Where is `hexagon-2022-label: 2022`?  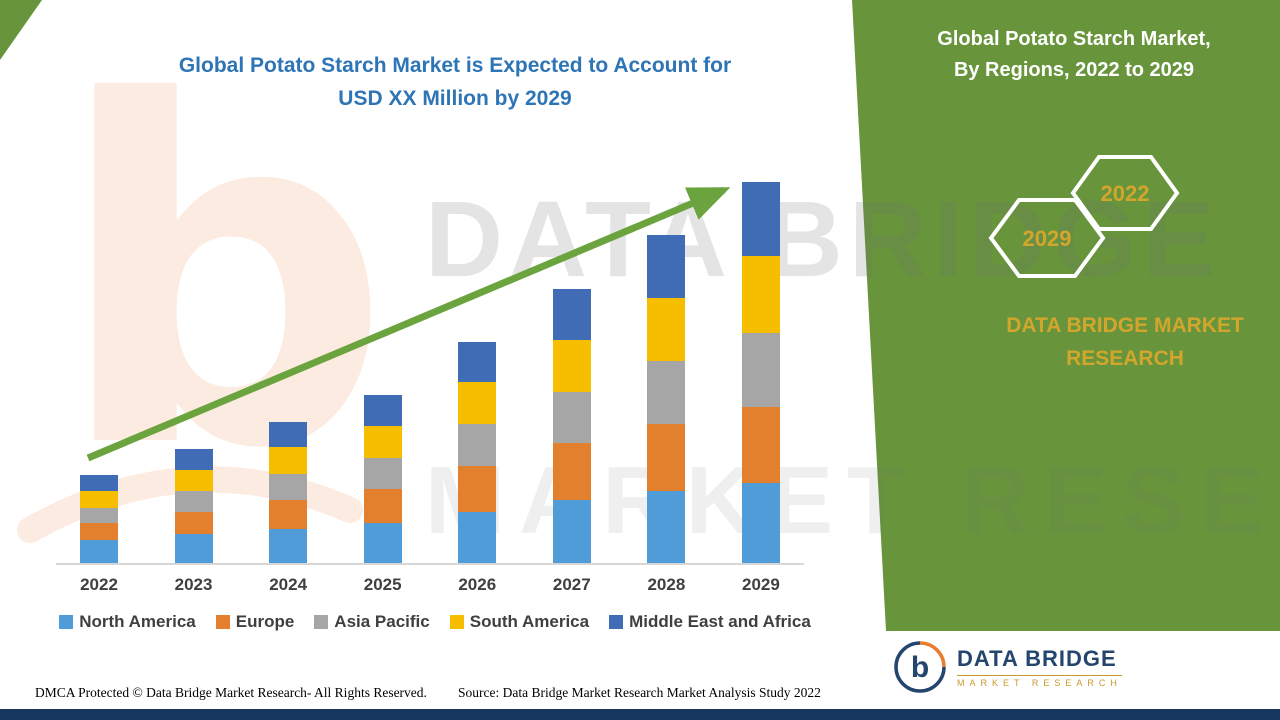
hexagon-2022-label: 2022 is located at coordinates (1125, 193).